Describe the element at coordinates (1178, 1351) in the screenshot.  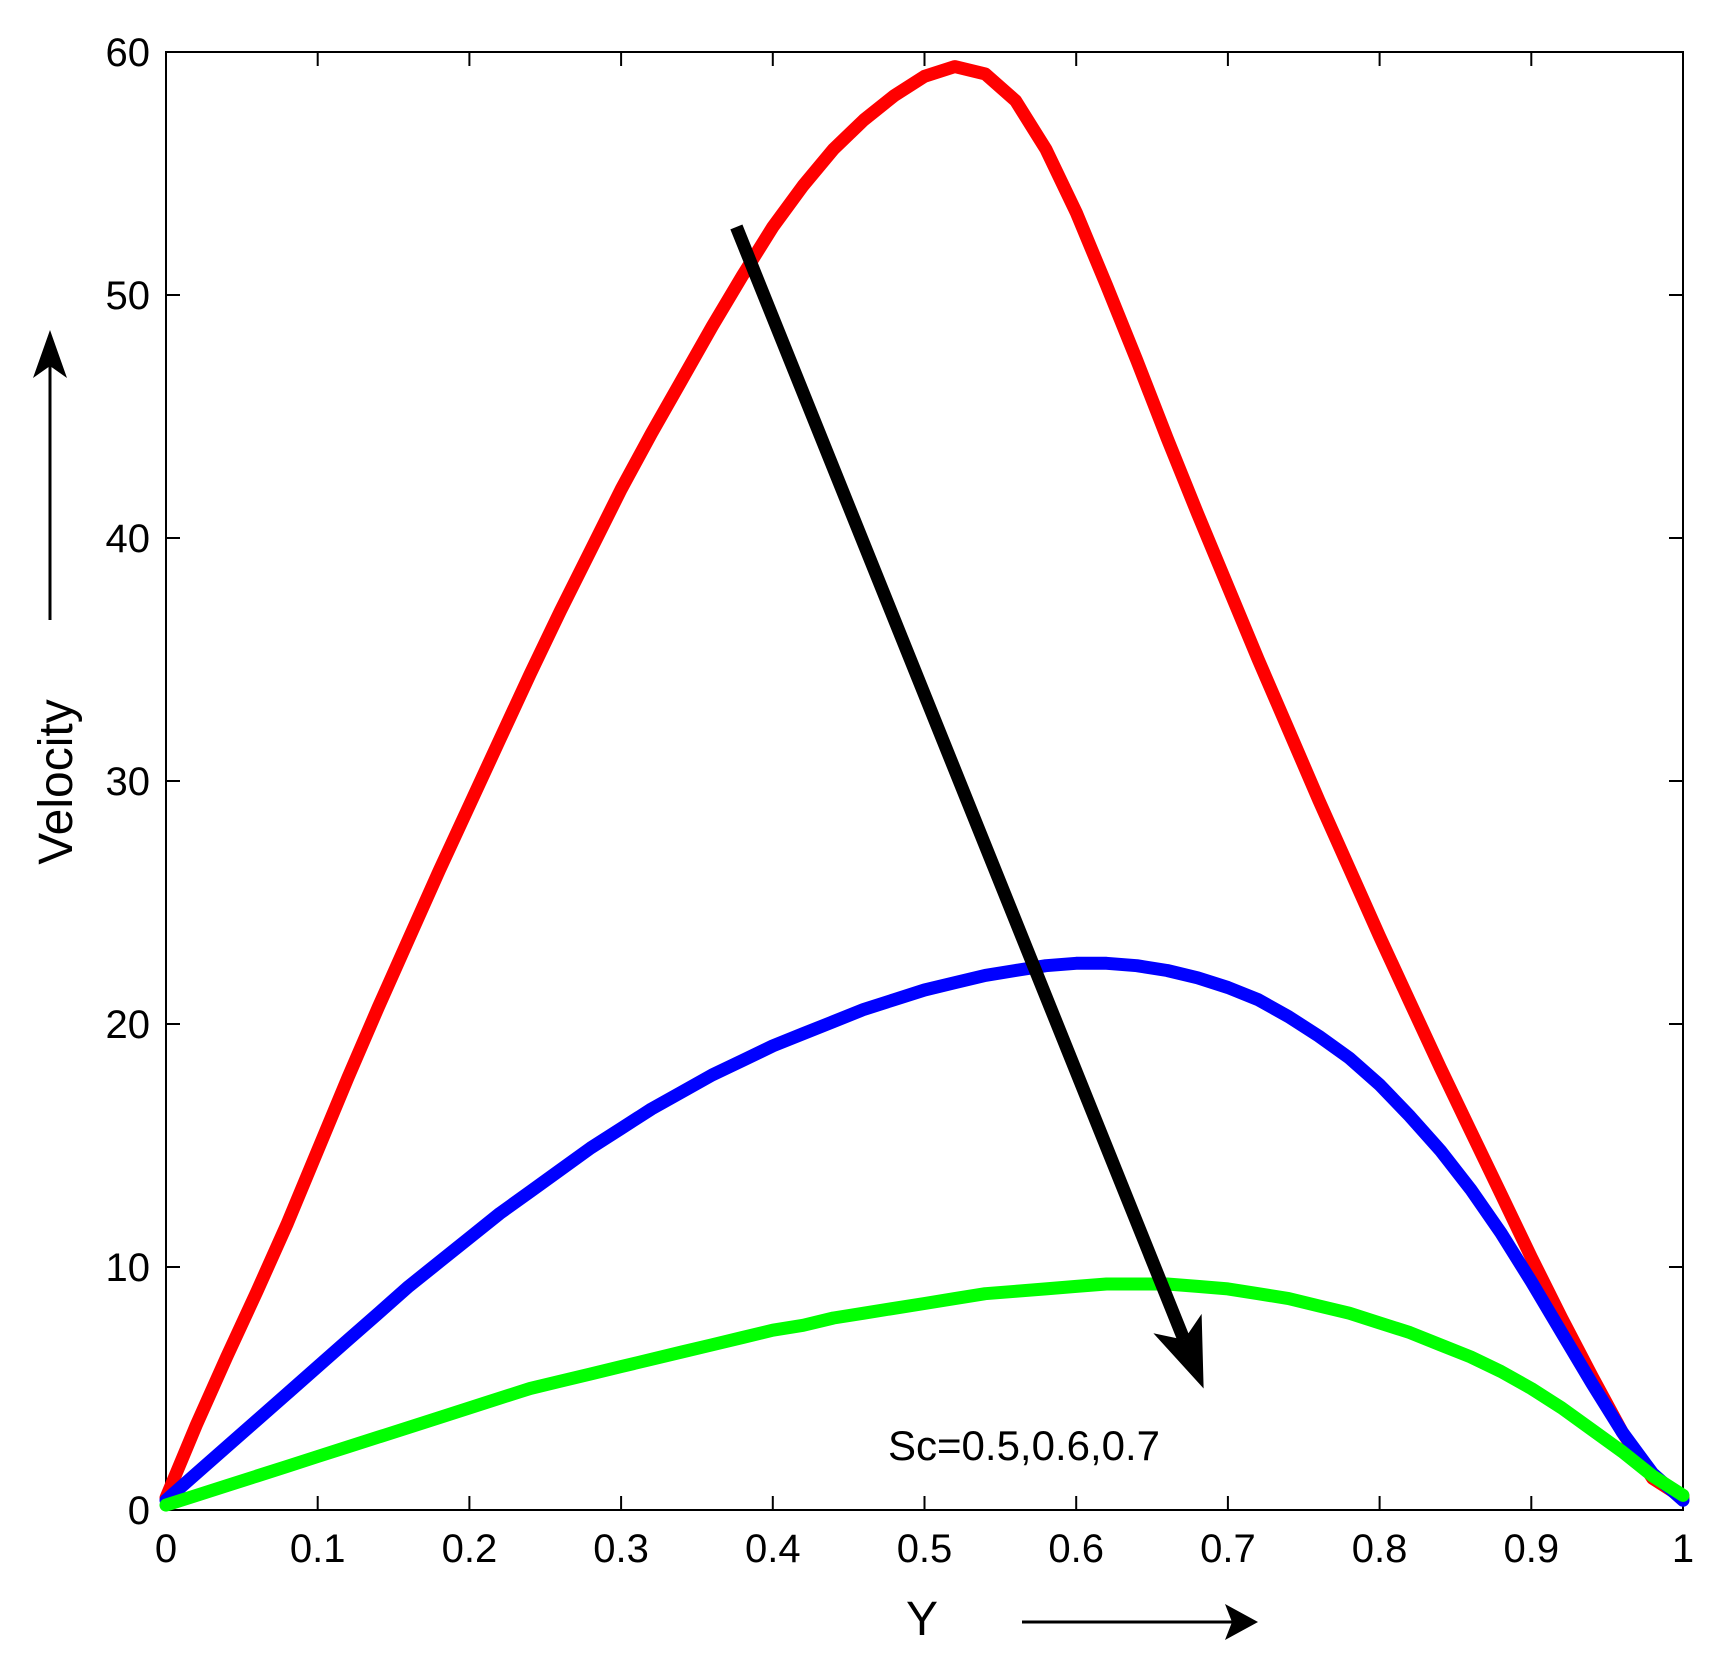
I see `annotation-arrow-head` at that location.